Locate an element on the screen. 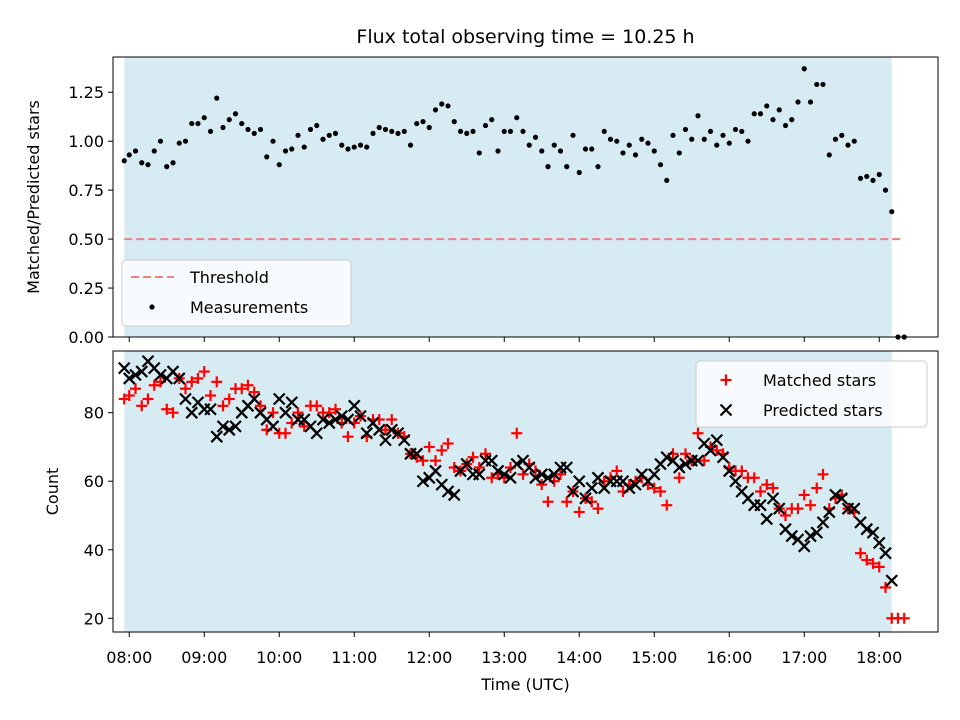 The width and height of the screenshot is (960, 720). matched-legend-swatch is located at coordinates (726, 380).